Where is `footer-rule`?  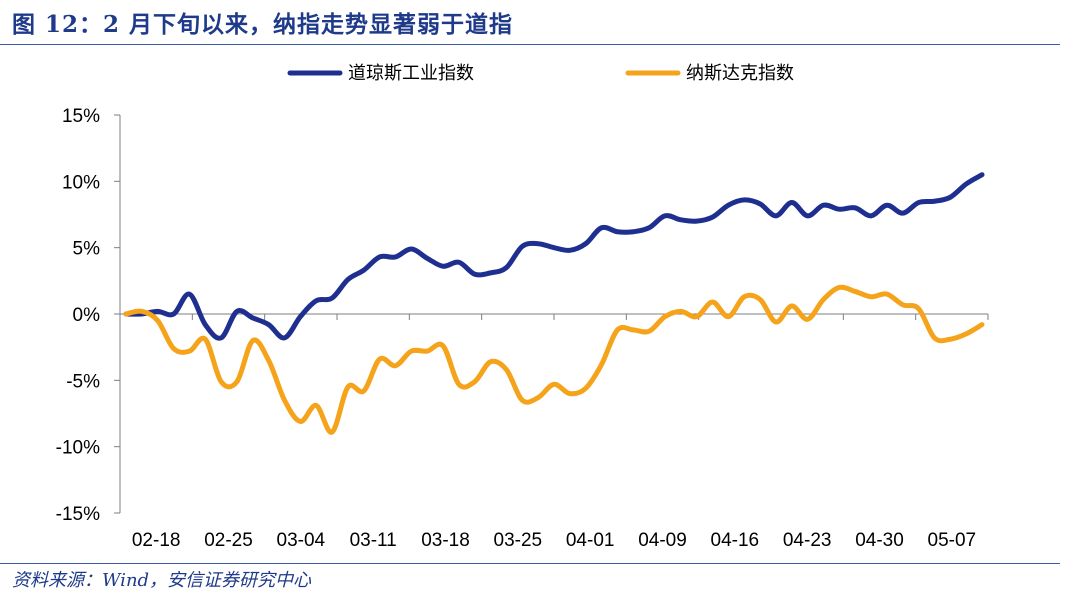
footer-rule is located at coordinates (530, 563).